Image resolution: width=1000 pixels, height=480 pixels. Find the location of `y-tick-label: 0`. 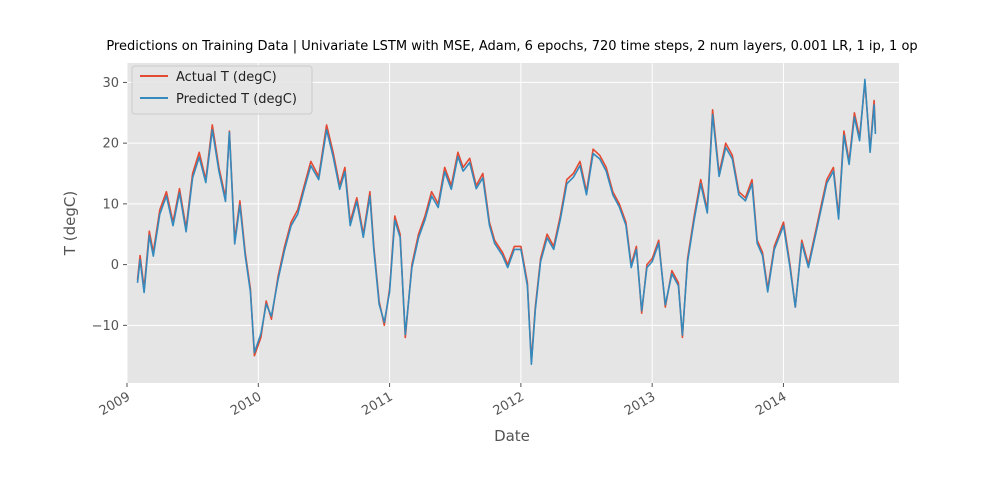

y-tick-label: 0 is located at coordinates (115, 265).